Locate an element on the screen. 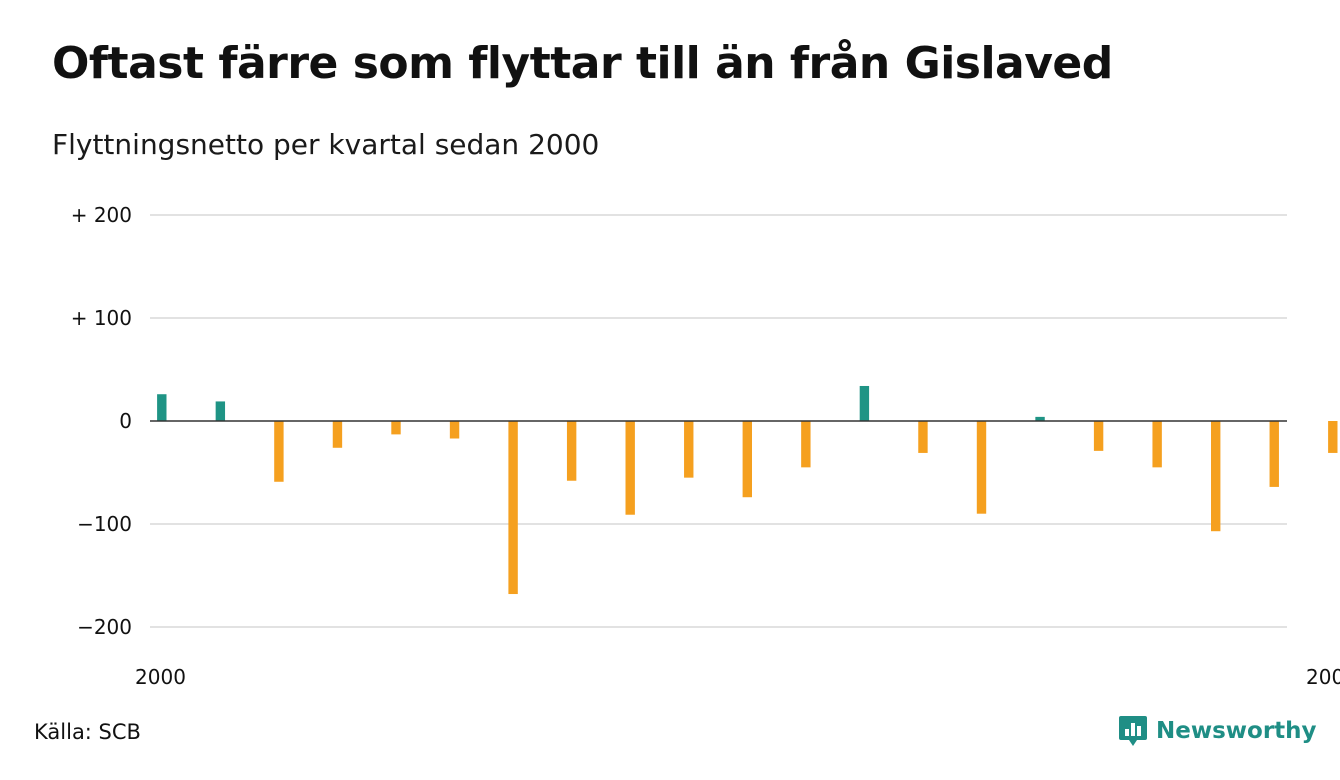 This screenshot has height=780, width=1340. y-axis-tick-labels: + 200 + 100 0 −100 −200 is located at coordinates (101, 421).